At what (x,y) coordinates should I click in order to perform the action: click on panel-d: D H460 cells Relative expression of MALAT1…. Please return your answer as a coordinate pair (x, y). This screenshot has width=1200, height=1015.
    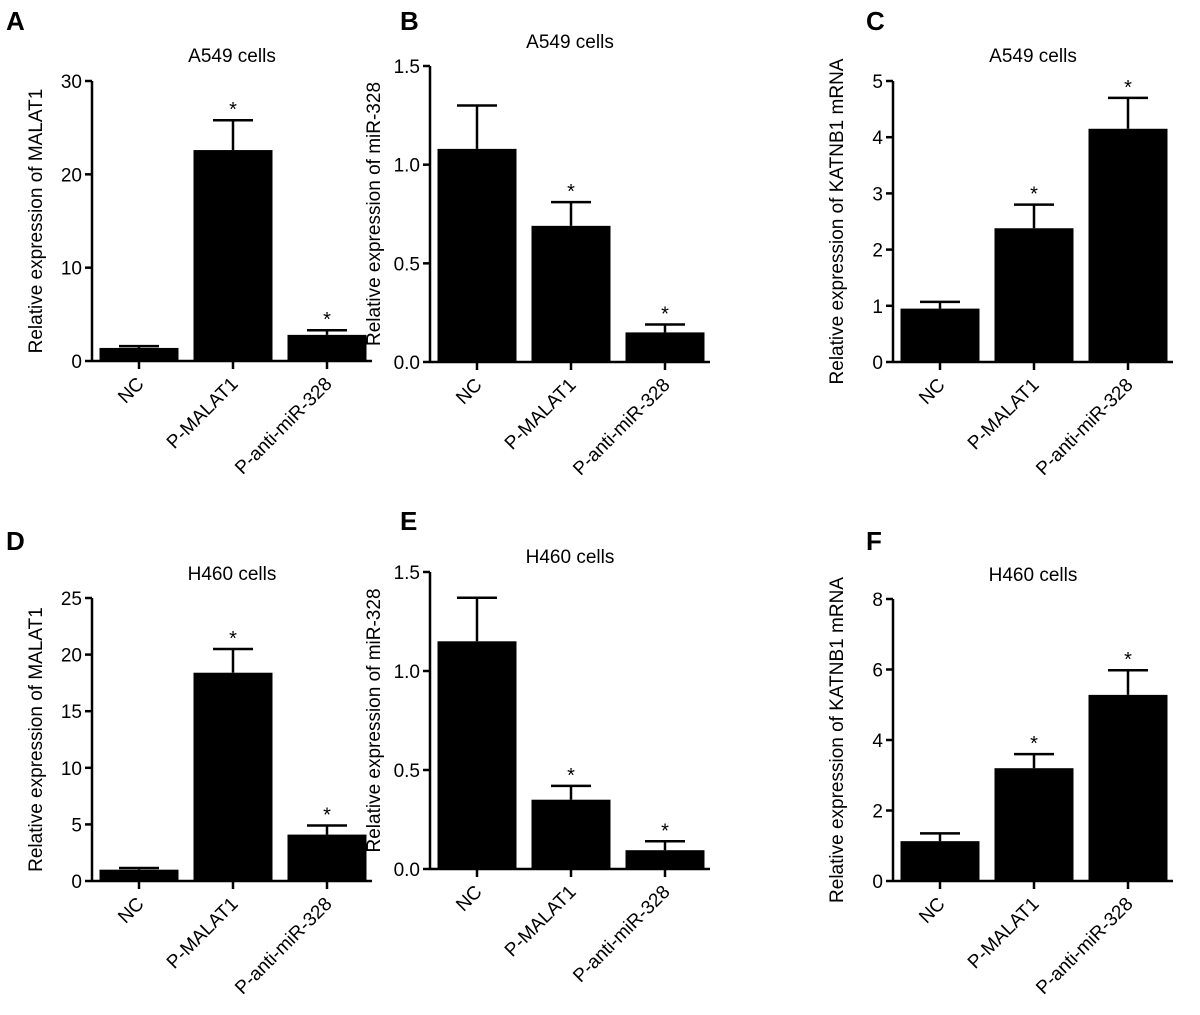
    Looking at the image, I should click on (189, 762).